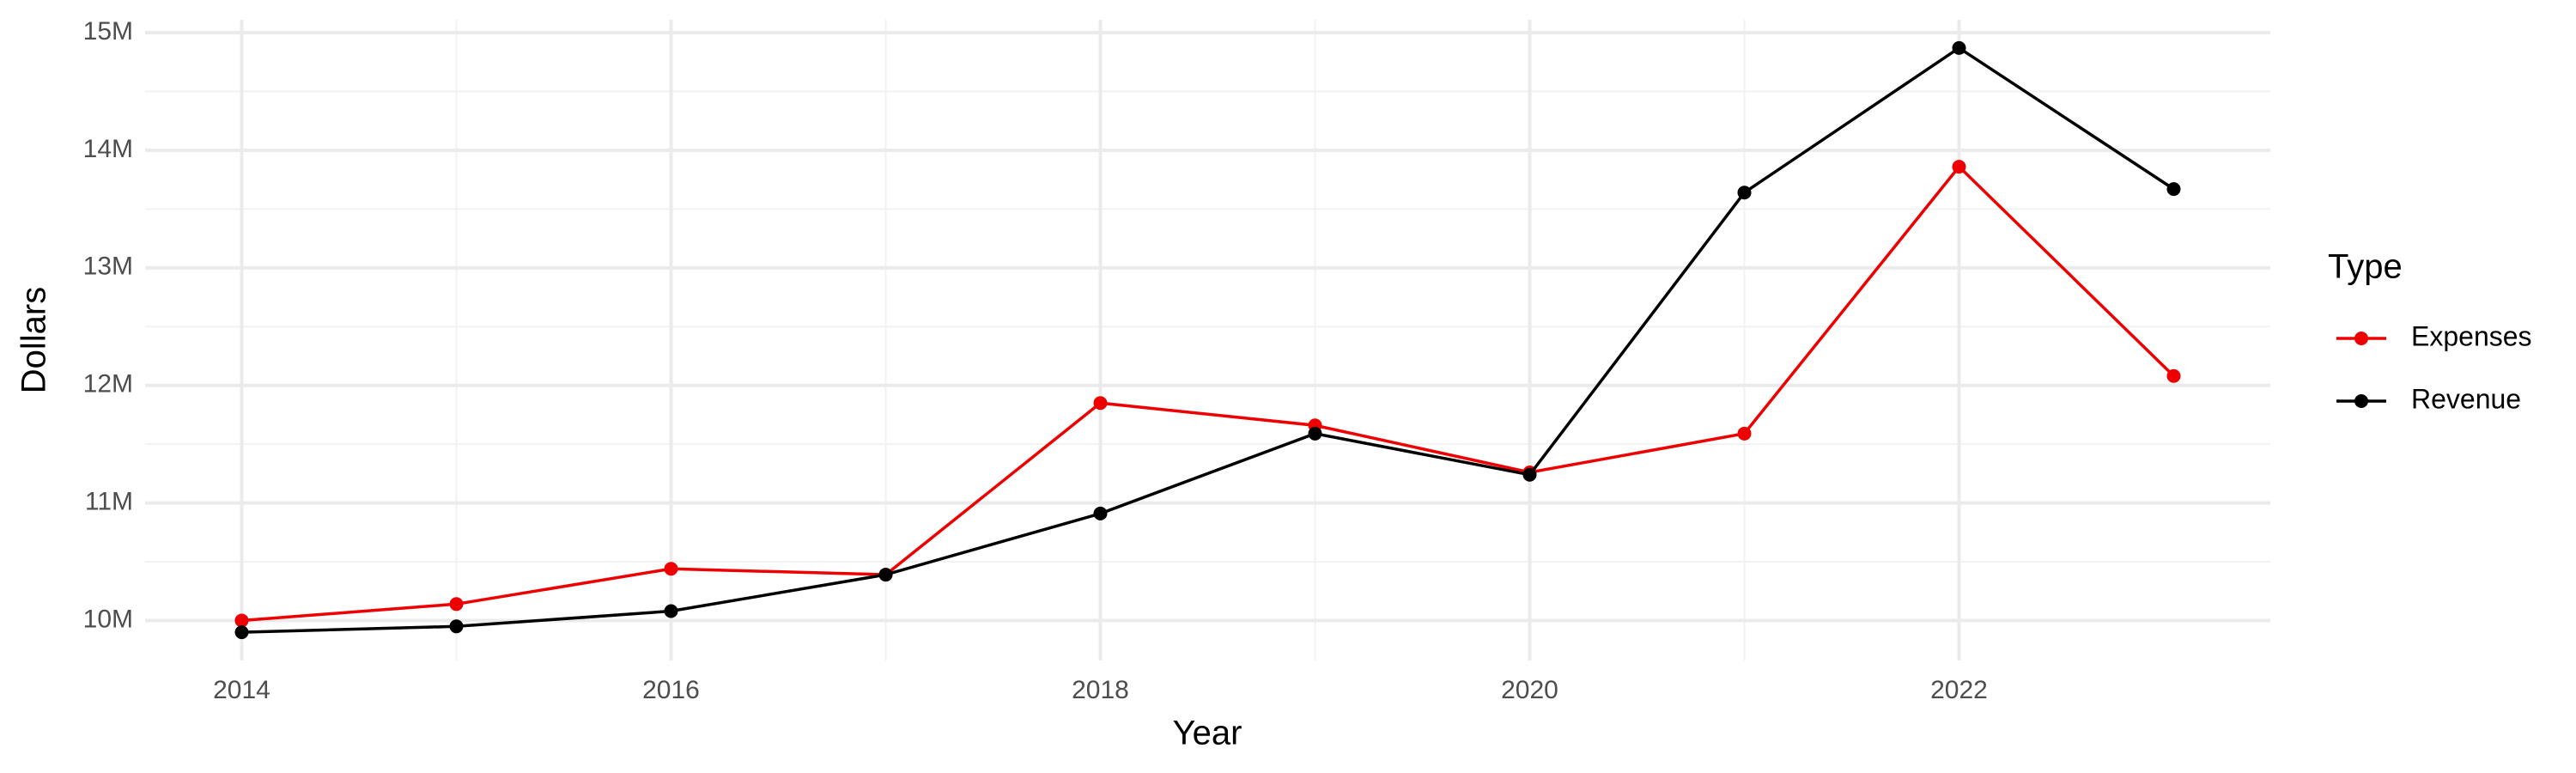 Image resolution: width=2576 pixels, height=773 pixels. Describe the element at coordinates (2466, 398) in the screenshot. I see `legend-label: Revenue` at that location.